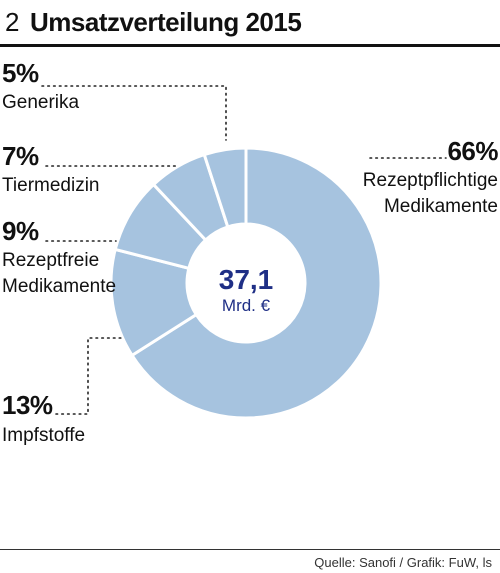  I want to click on center-total-unit: Mrd. €, so click(246, 305).